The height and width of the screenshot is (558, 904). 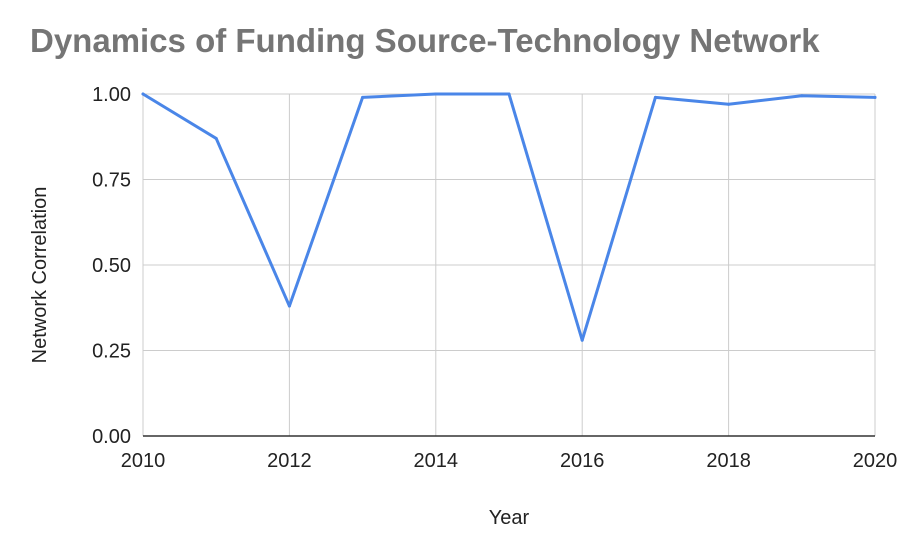 What do you see at coordinates (143, 461) in the screenshot?
I see `x-tick-label: 2010` at bounding box center [143, 461].